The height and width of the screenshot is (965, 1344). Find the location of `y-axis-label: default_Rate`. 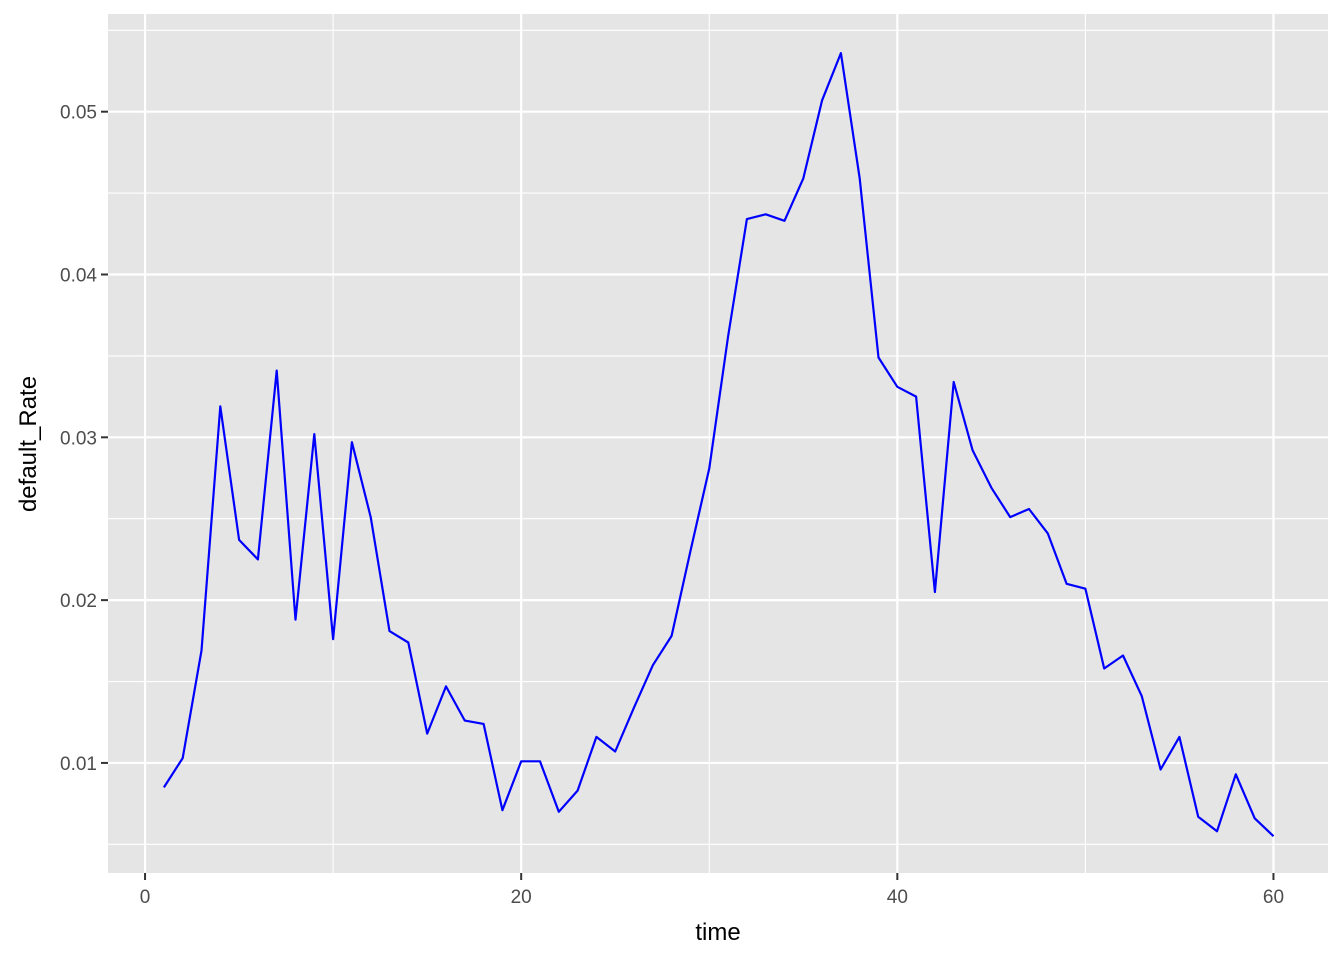

y-axis-label: default_Rate is located at coordinates (28, 444).